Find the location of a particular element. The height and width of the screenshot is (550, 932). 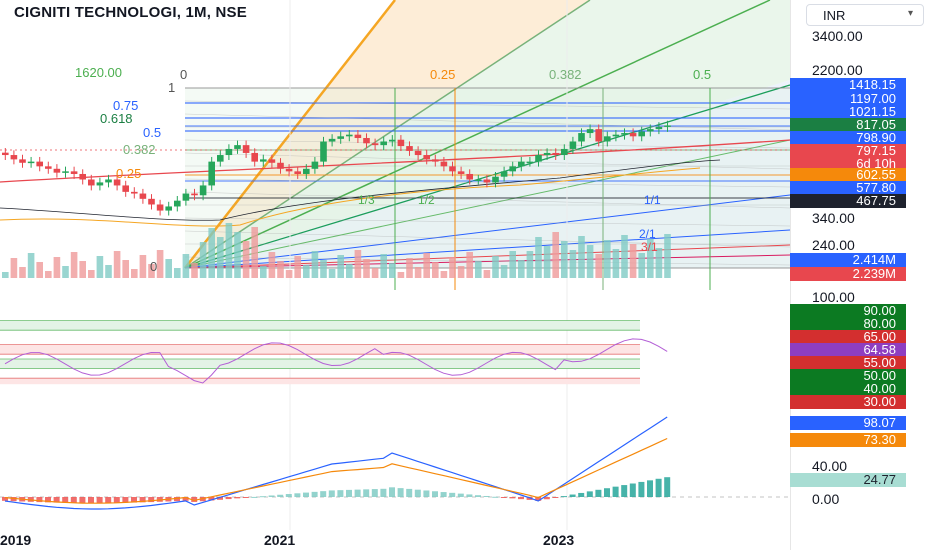

price-tick: 340.00 is located at coordinates (833, 218).